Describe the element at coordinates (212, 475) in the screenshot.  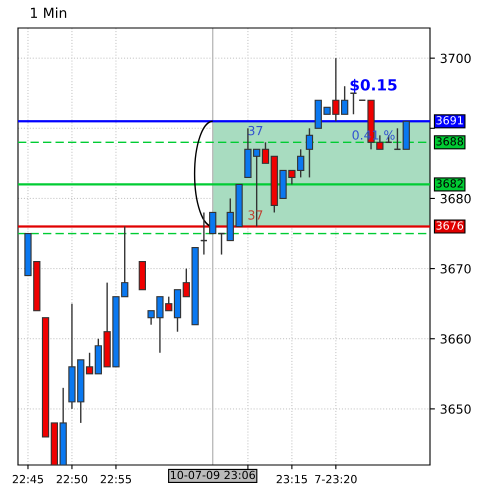
I see `ref-line-label: 10-07-09 23:06` at that location.